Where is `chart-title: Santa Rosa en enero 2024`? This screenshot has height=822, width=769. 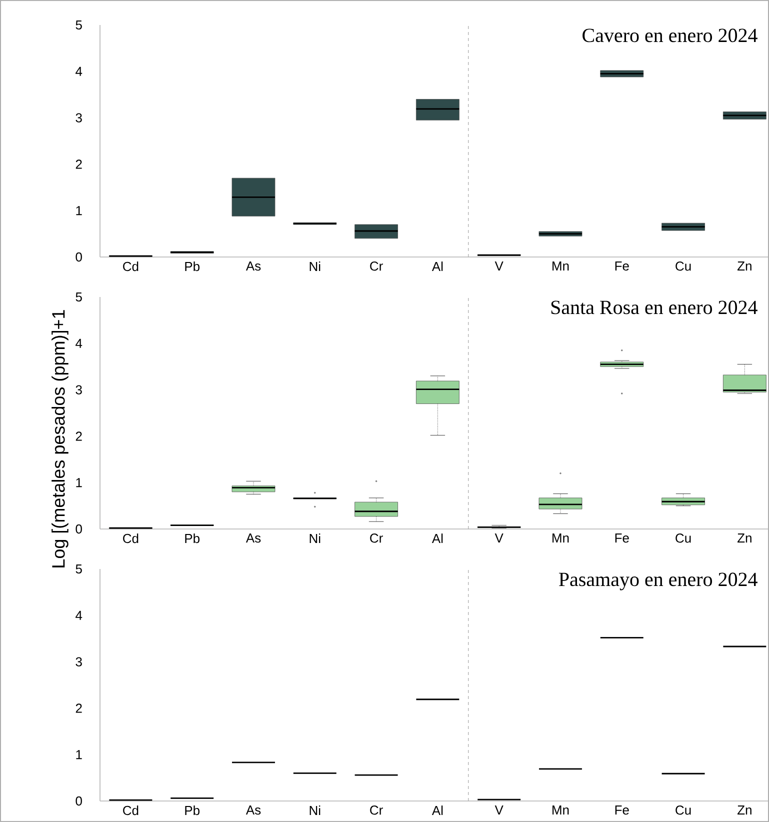
chart-title: Santa Rosa en enero 2024 is located at coordinates (654, 307).